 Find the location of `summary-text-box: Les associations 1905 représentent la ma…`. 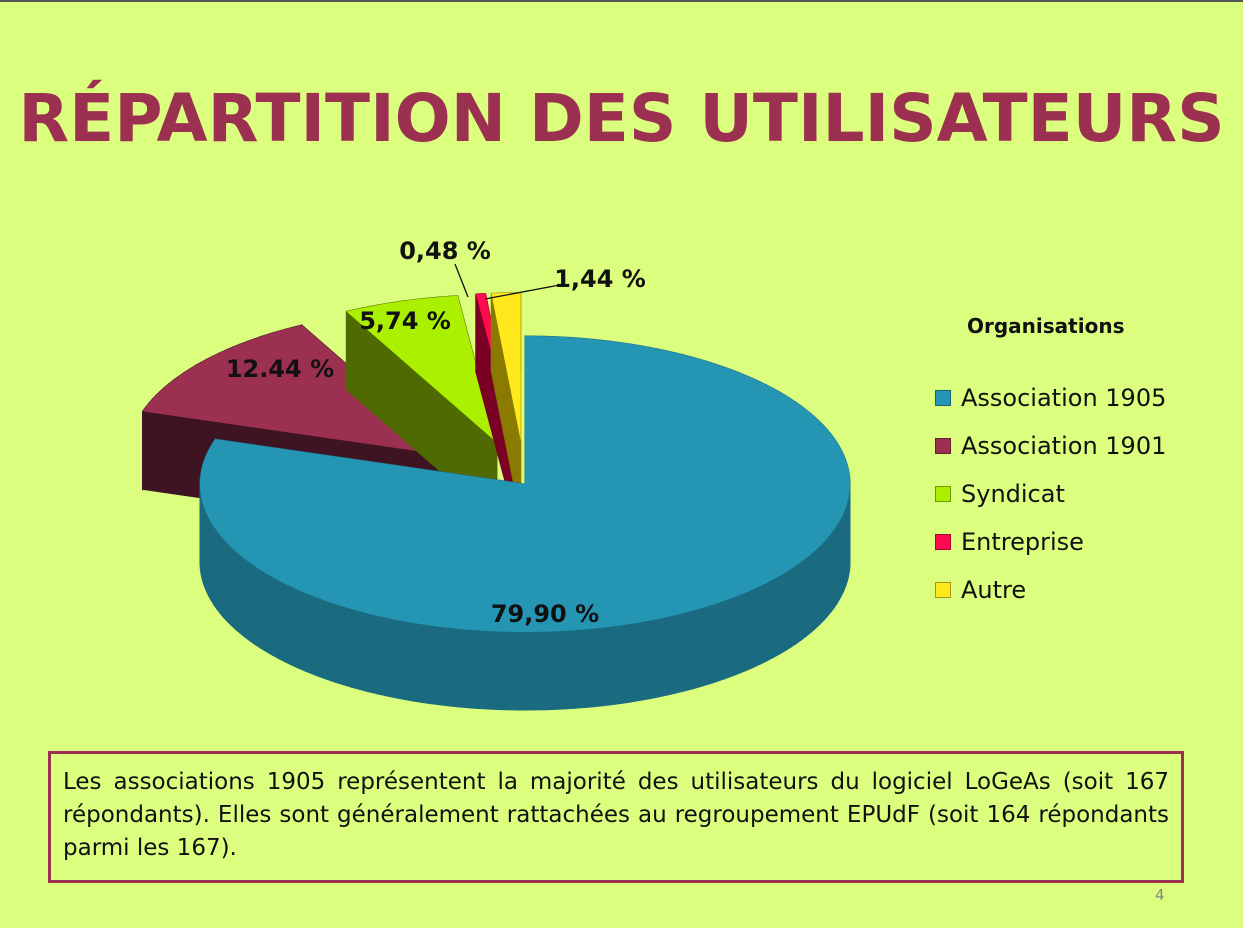

summary-text-box: Les associations 1905 représentent la ma… is located at coordinates (616, 817).